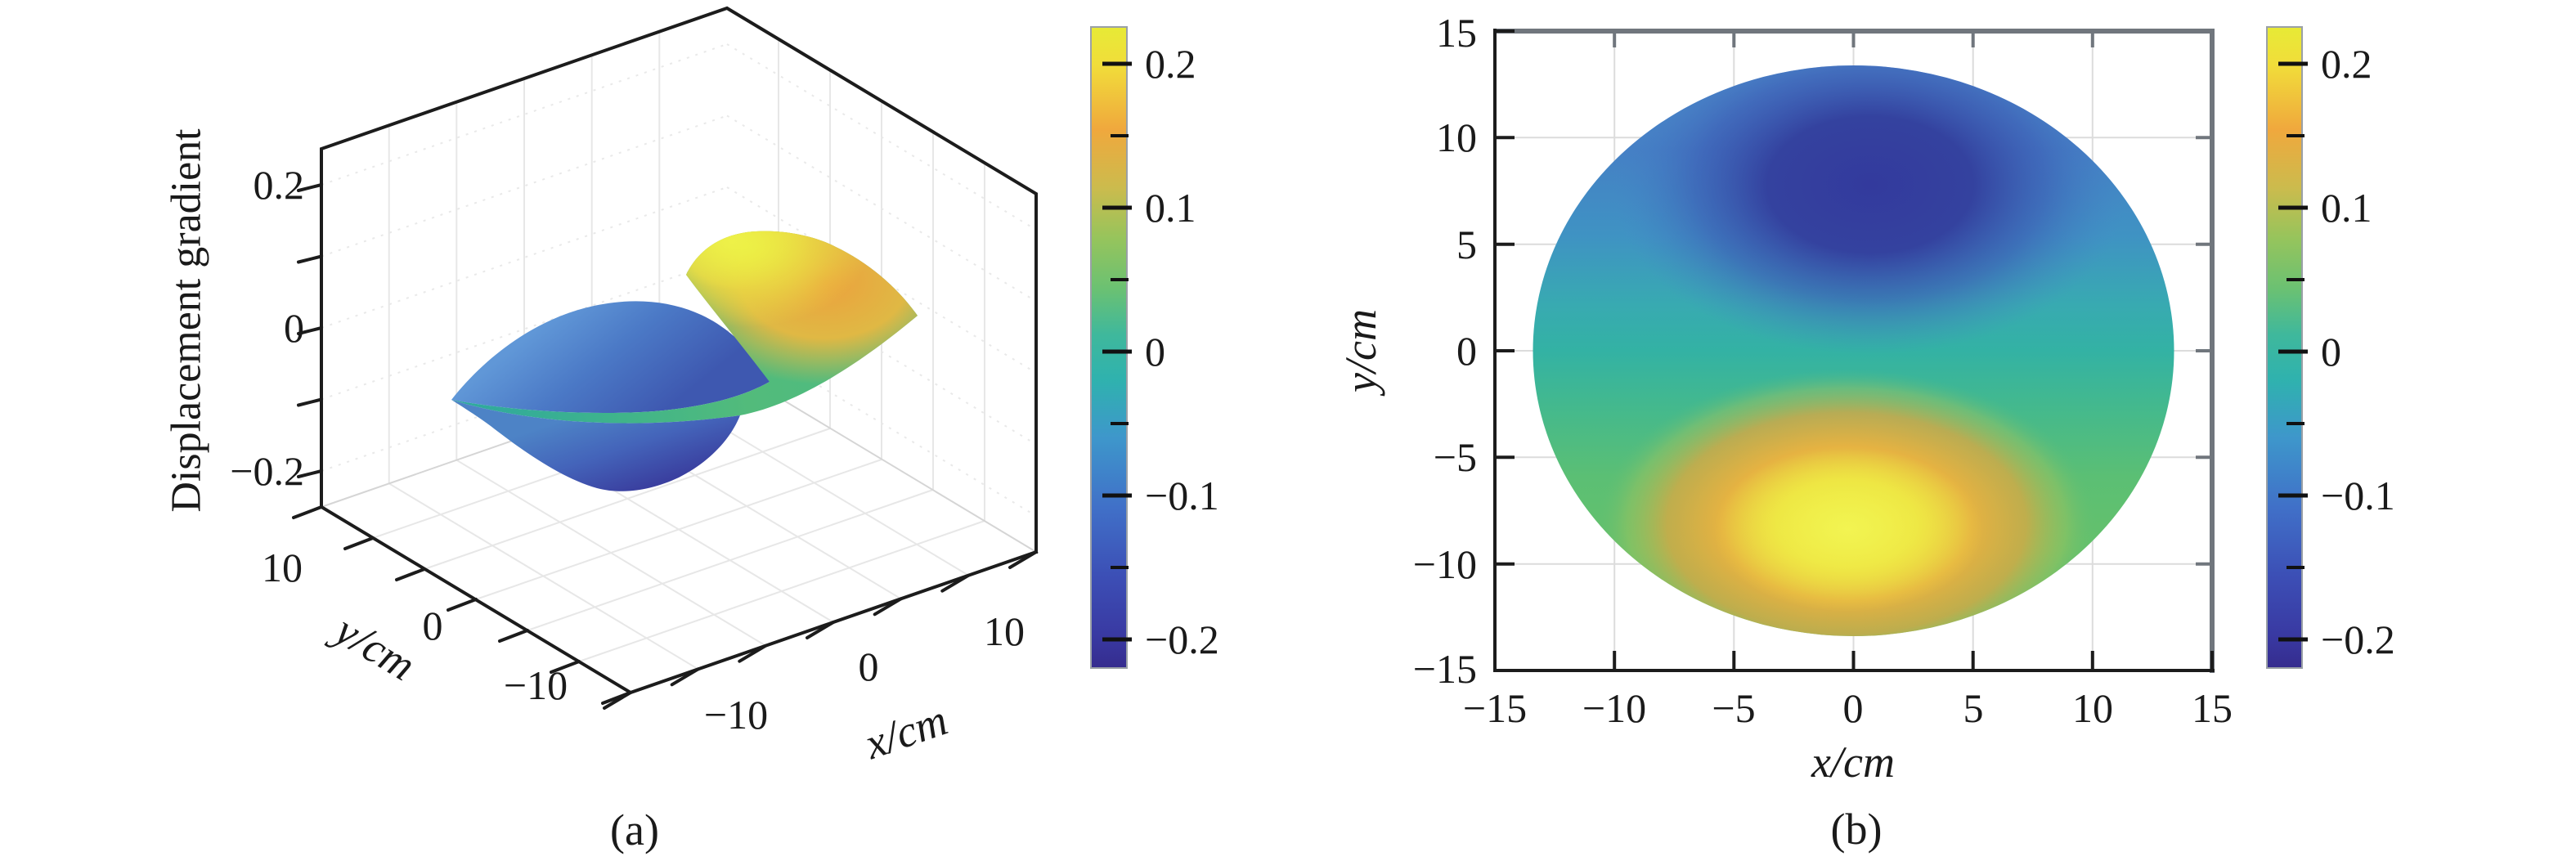 The image size is (2576, 861). I want to click on panel-b-cbar-tick-2: 0, so click(2331, 351).